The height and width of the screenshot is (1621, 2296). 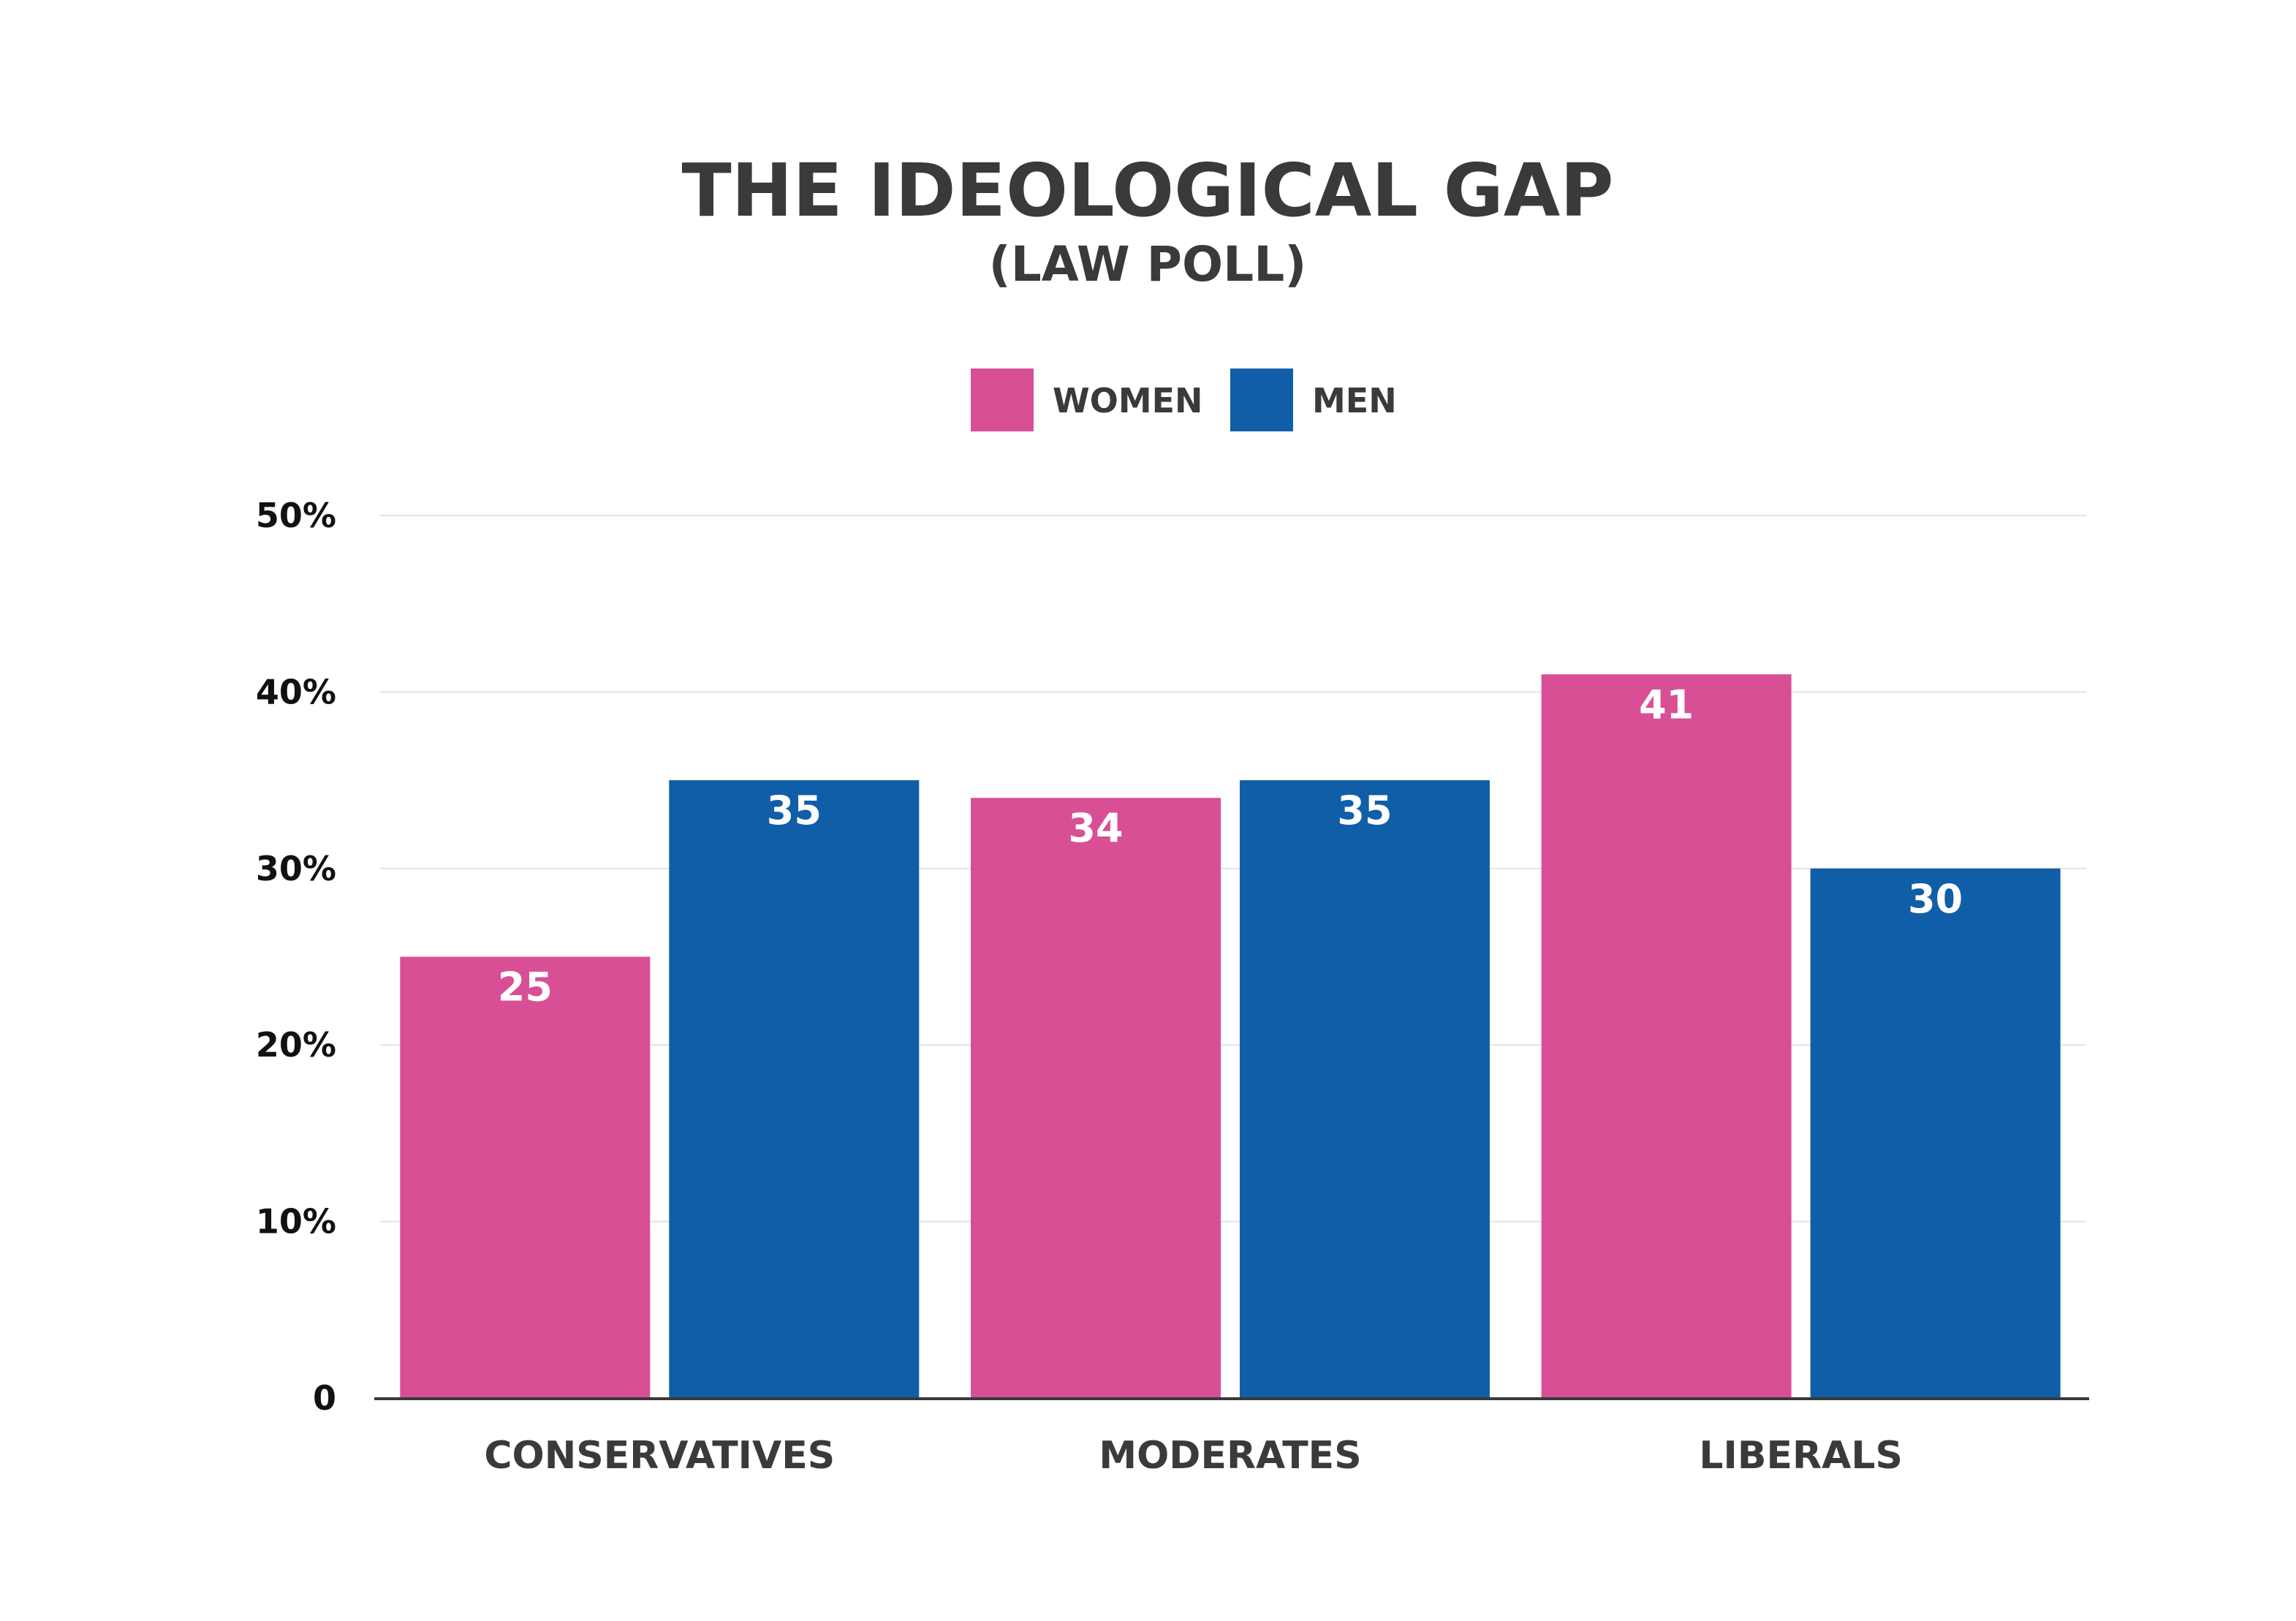 What do you see at coordinates (1230, 1456) in the screenshot?
I see `x-tick-label: MODERATES` at bounding box center [1230, 1456].